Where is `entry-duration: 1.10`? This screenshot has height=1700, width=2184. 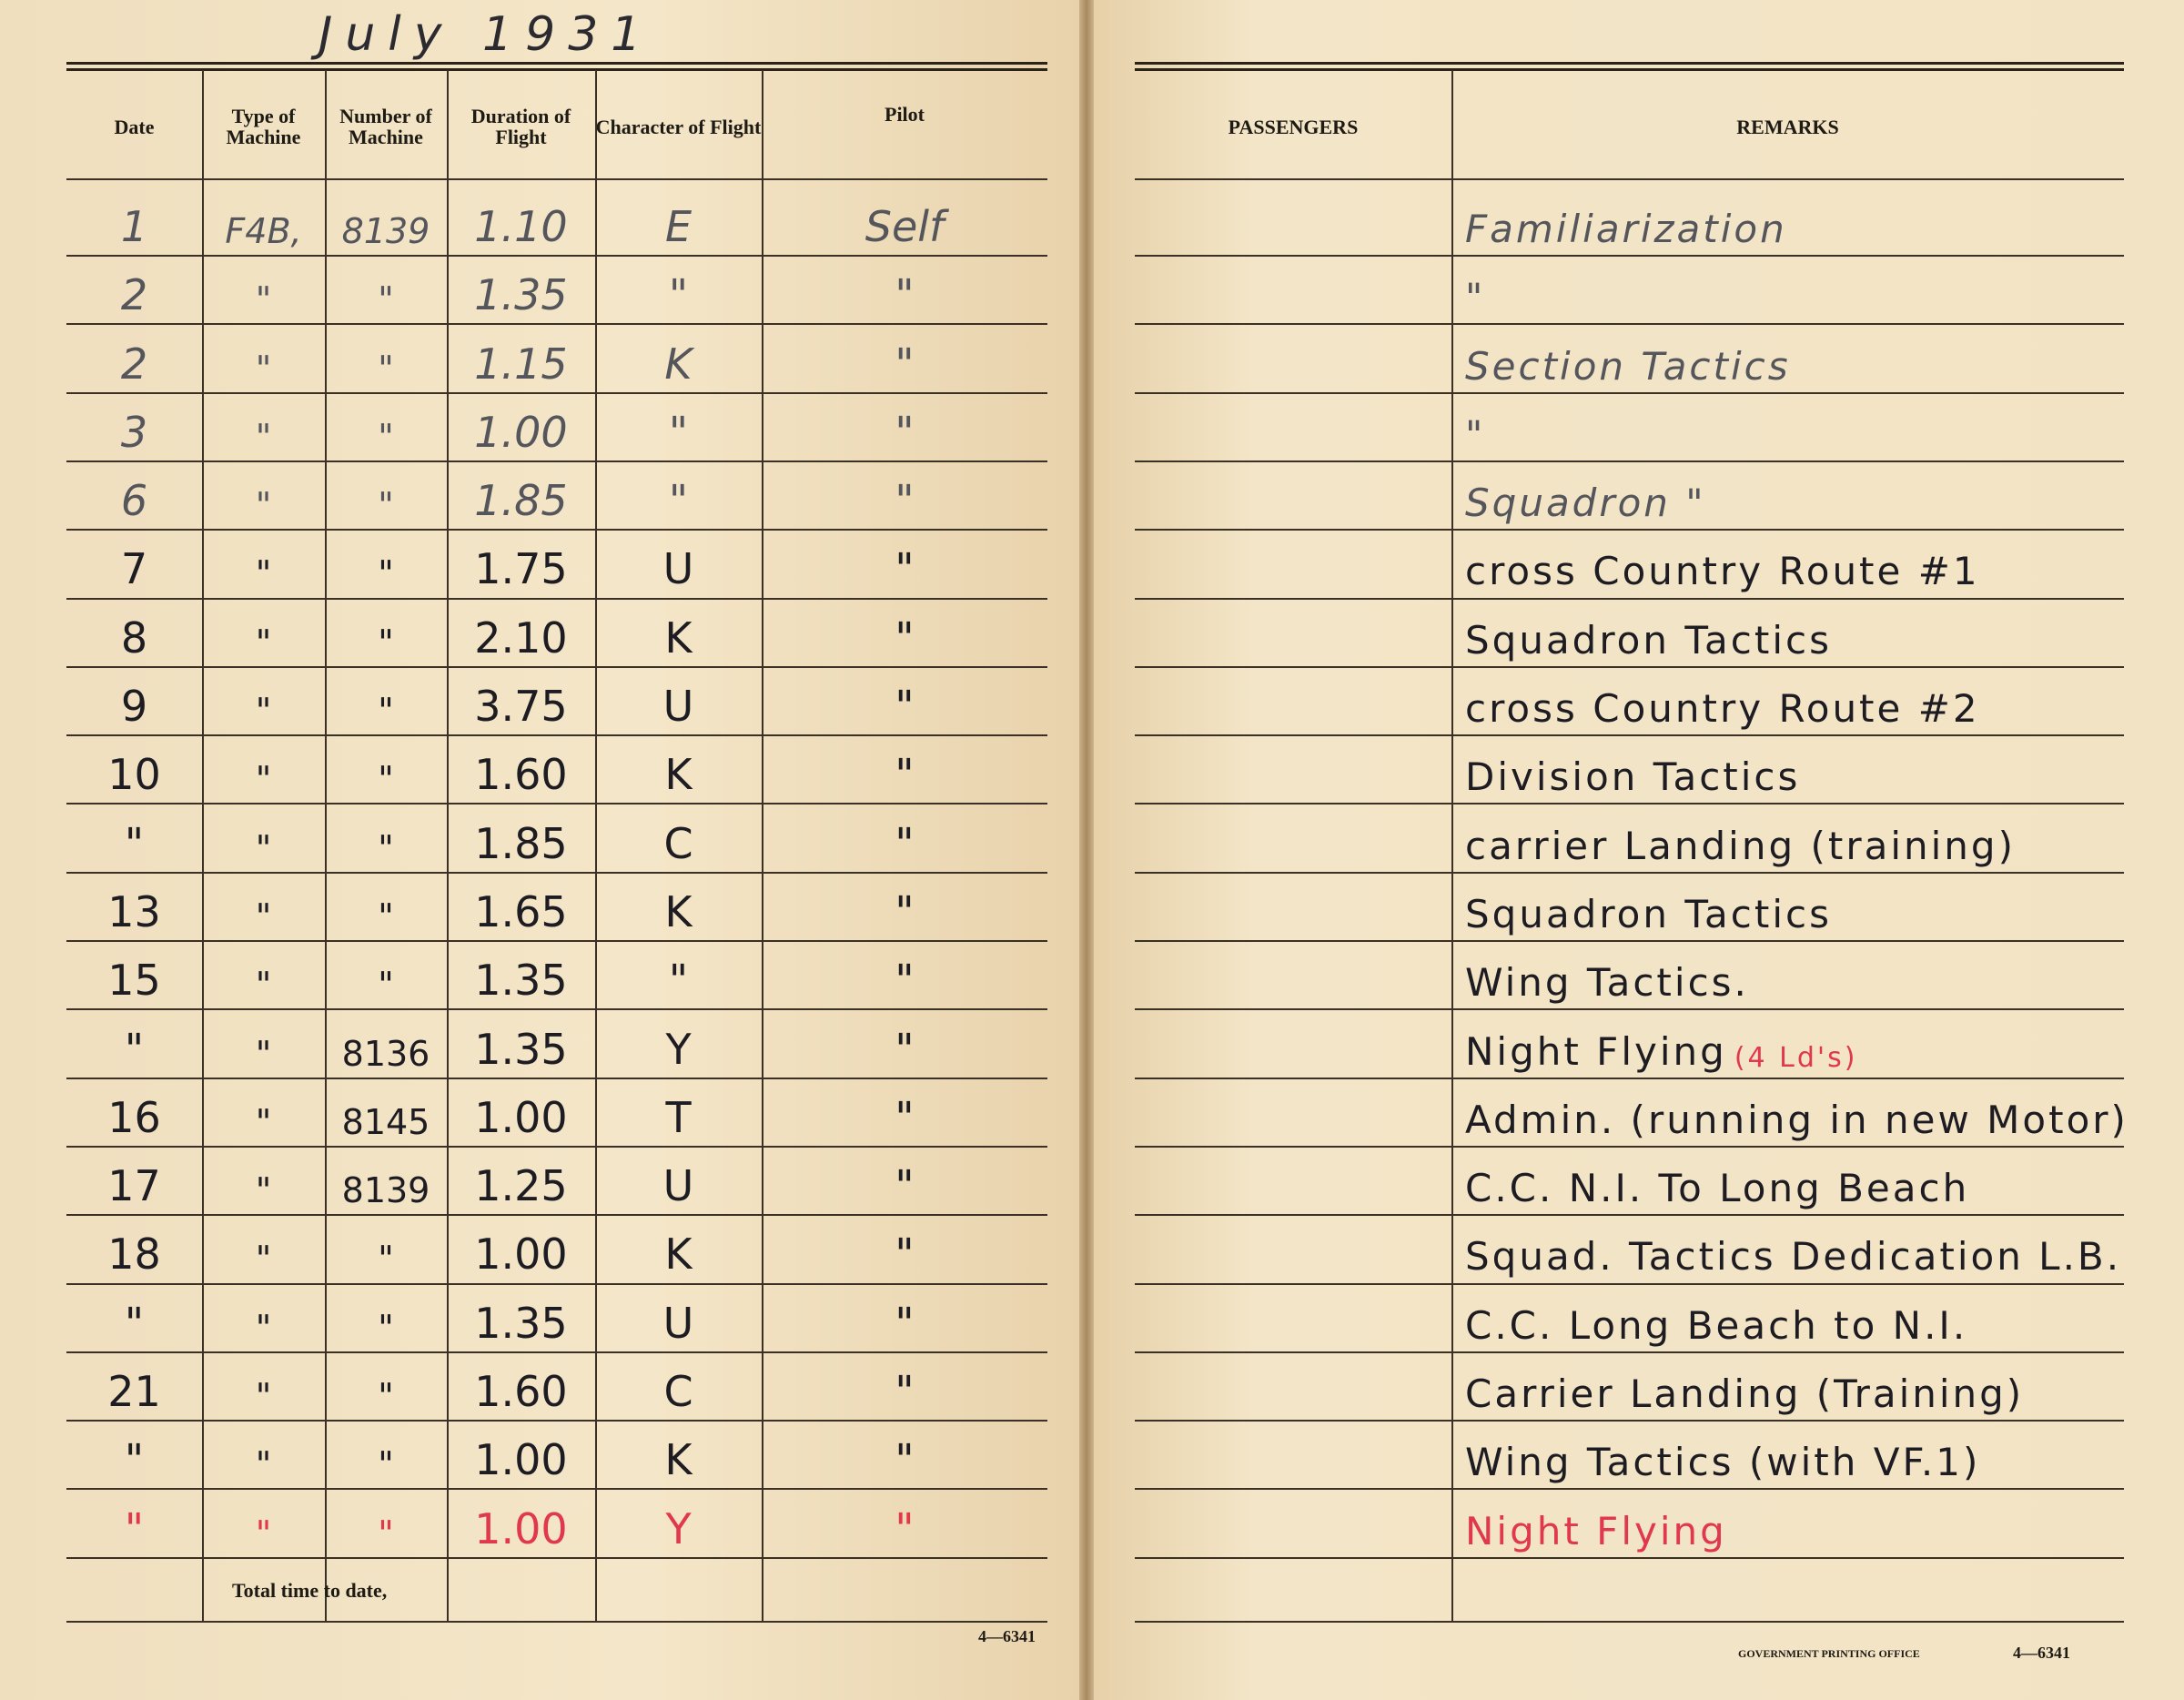
entry-duration: 1.10 is located at coordinates (521, 227).